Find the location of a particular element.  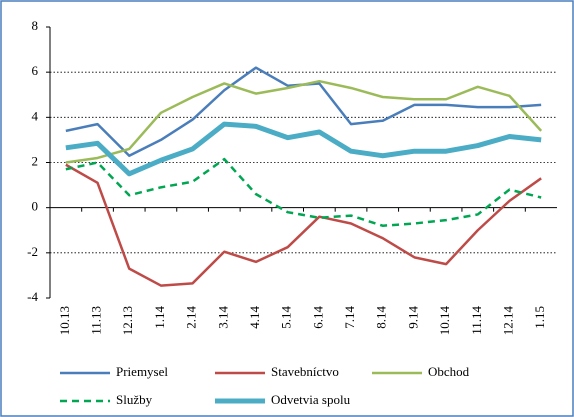

legend-label: Obchod is located at coordinates (449, 371).